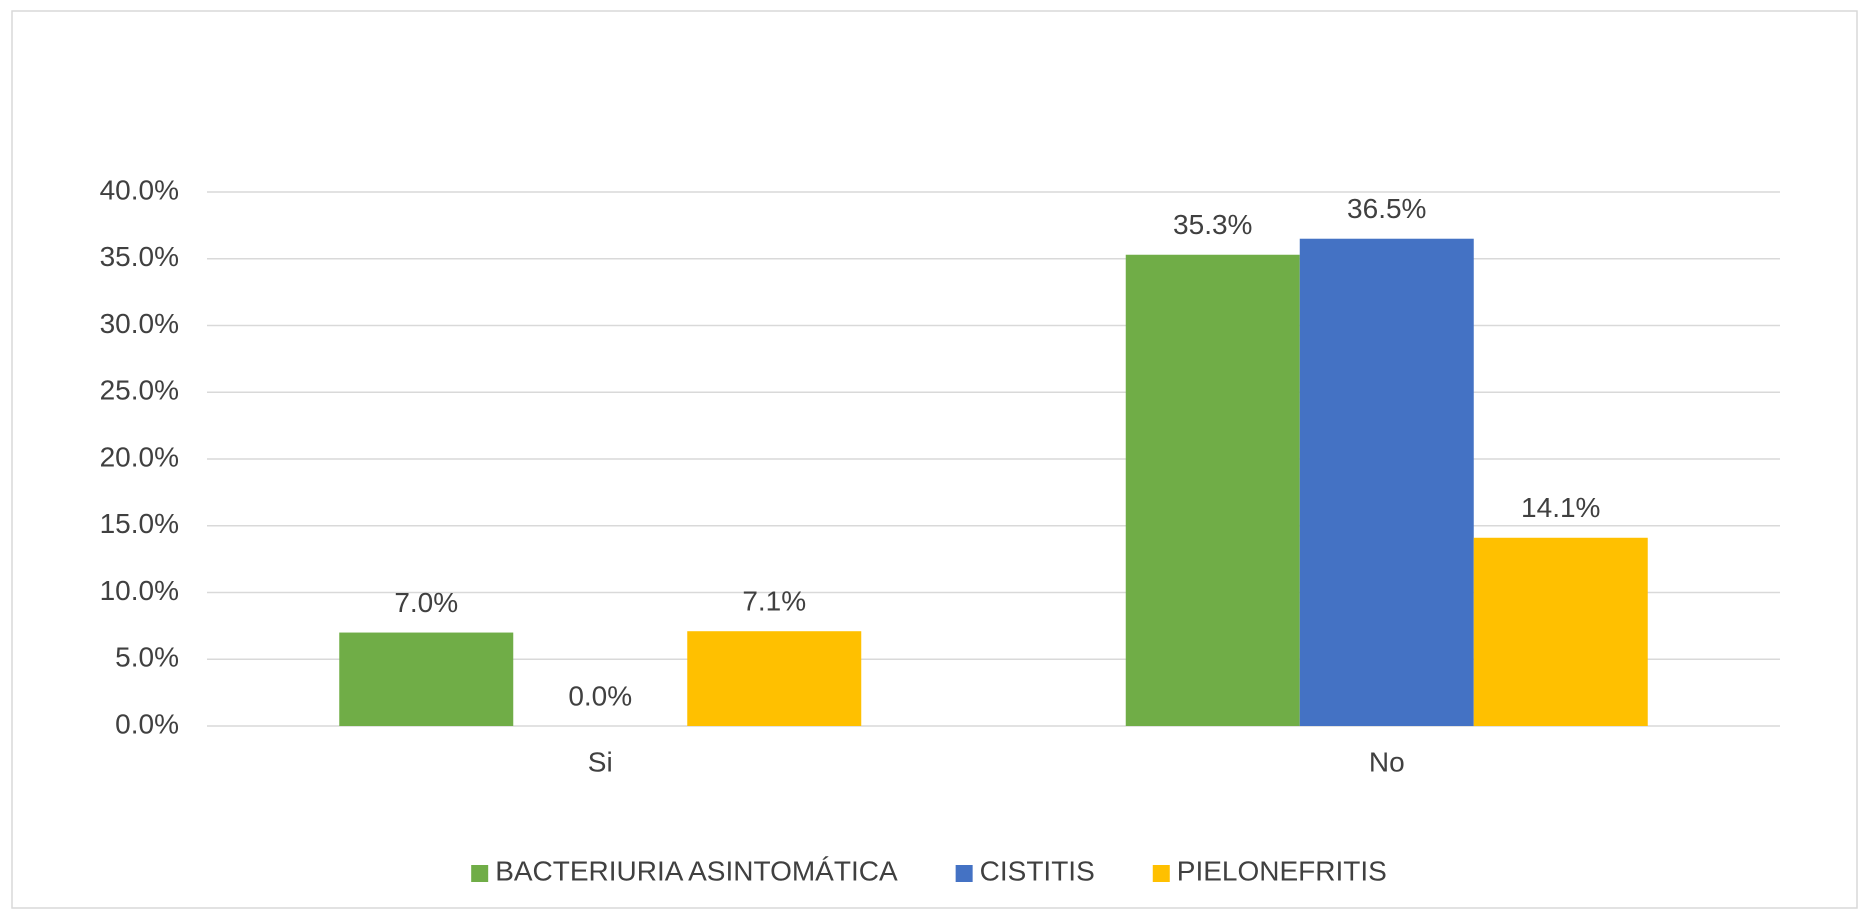  What do you see at coordinates (139, 323) in the screenshot?
I see `y-tick-label: 30.0%` at bounding box center [139, 323].